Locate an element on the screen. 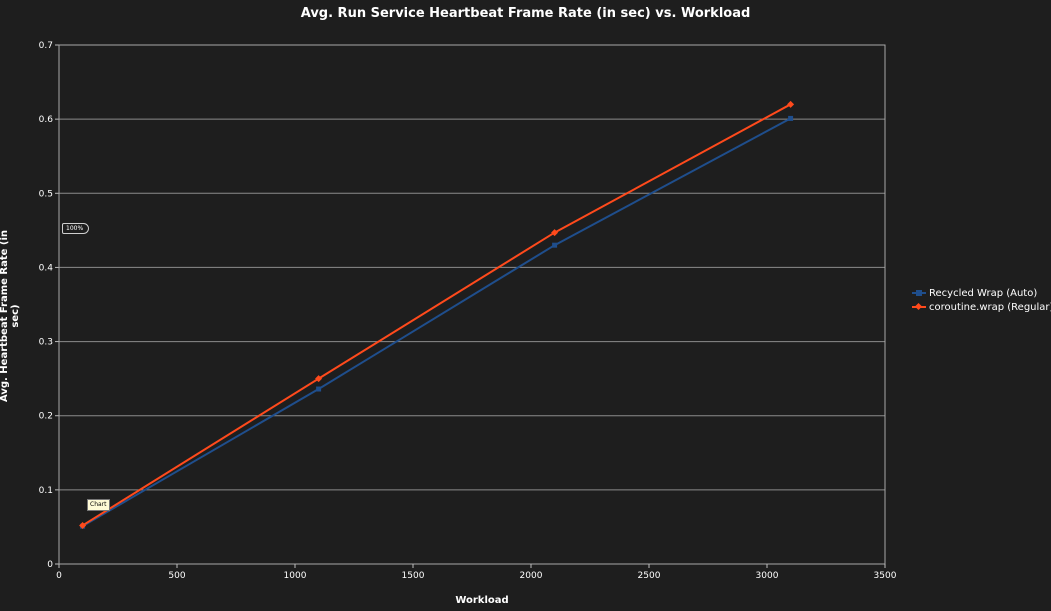 This screenshot has height=611, width=1051. legend-square-marker-icon is located at coordinates (919, 293).